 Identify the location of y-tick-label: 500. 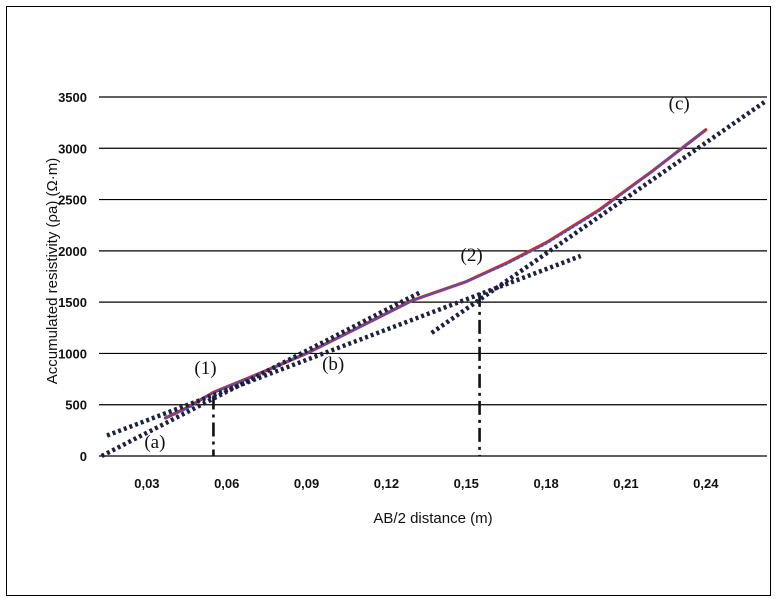
(76, 405).